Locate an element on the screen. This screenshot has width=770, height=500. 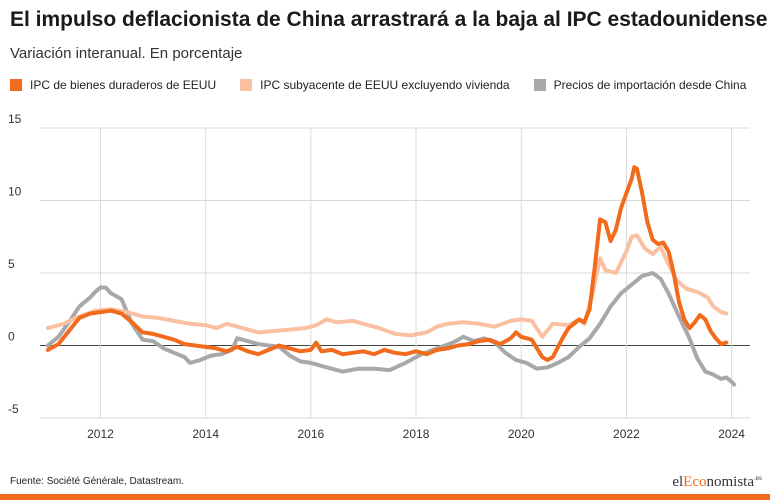
bottom-accent-bar is located at coordinates (385, 497).